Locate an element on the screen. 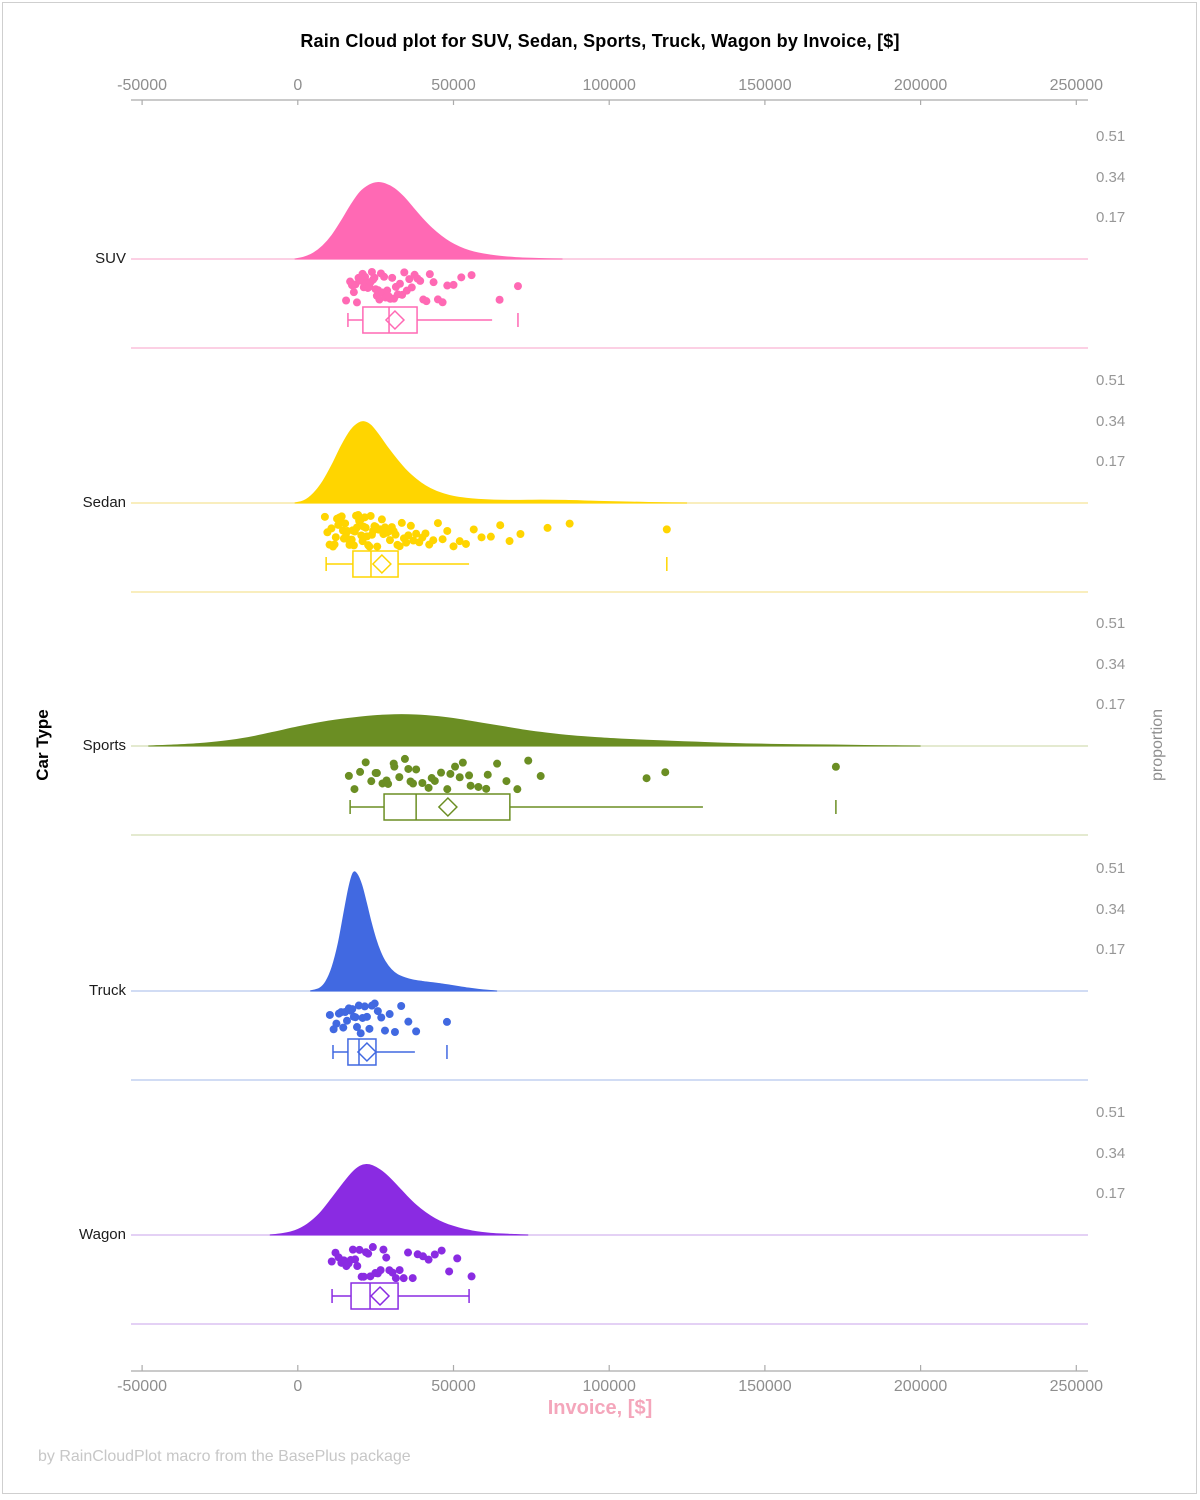  x-axis-top-tick-label: 250000 is located at coordinates (1076, 85).